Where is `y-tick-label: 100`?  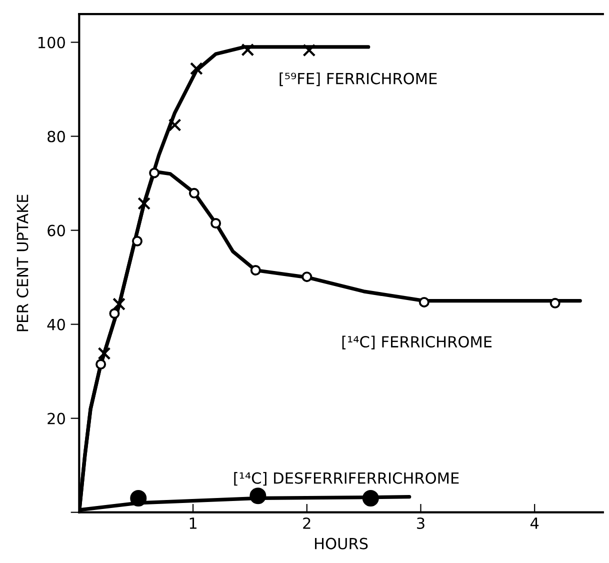
y-tick-label: 100 is located at coordinates (51, 42).